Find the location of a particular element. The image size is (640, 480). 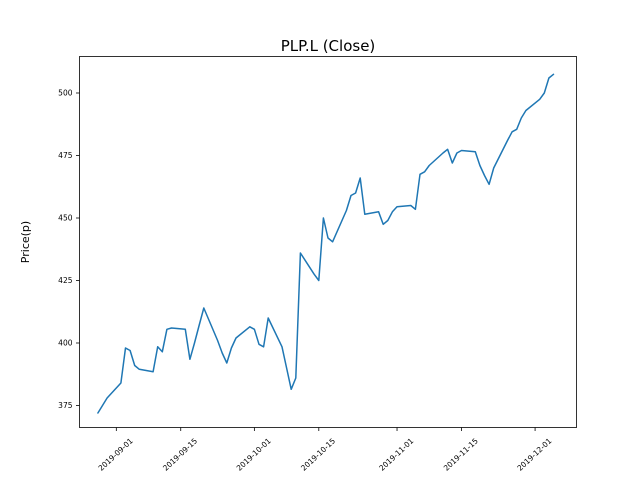

y-tick-label: 425 is located at coordinates (65, 280).